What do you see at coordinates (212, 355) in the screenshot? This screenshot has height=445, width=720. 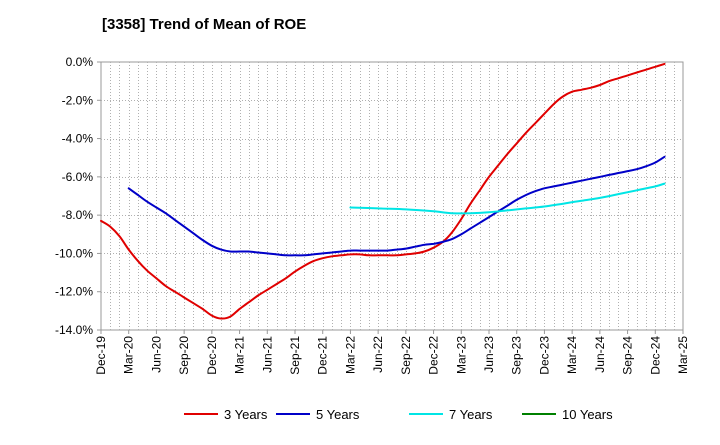 I see `x-tick-label: Dec-20` at bounding box center [212, 355].